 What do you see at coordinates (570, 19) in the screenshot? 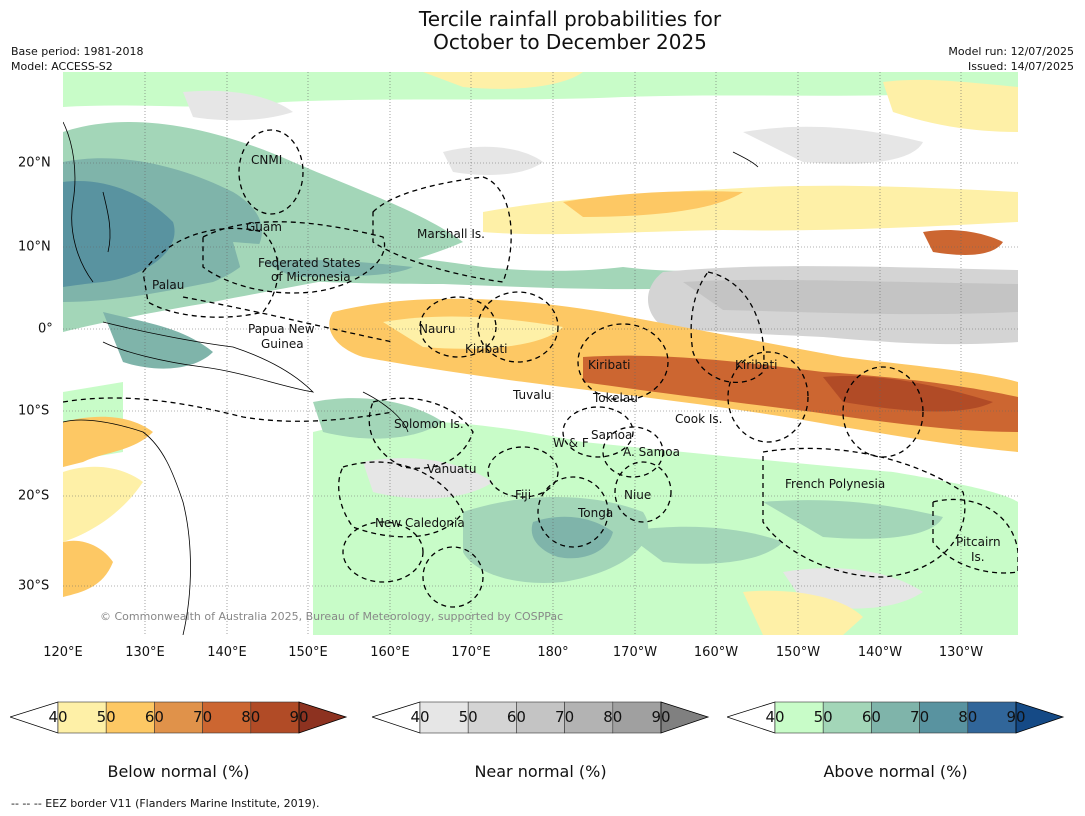
I see `title-line-1: Tercile rainfall probabilities for` at bounding box center [570, 19].